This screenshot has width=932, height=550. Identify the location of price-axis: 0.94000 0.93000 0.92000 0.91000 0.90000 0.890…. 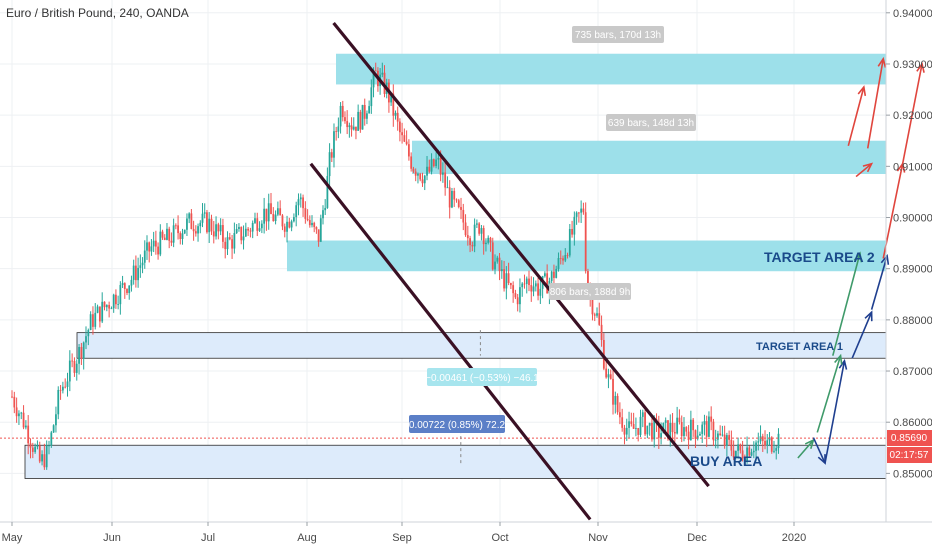
(908, 261).